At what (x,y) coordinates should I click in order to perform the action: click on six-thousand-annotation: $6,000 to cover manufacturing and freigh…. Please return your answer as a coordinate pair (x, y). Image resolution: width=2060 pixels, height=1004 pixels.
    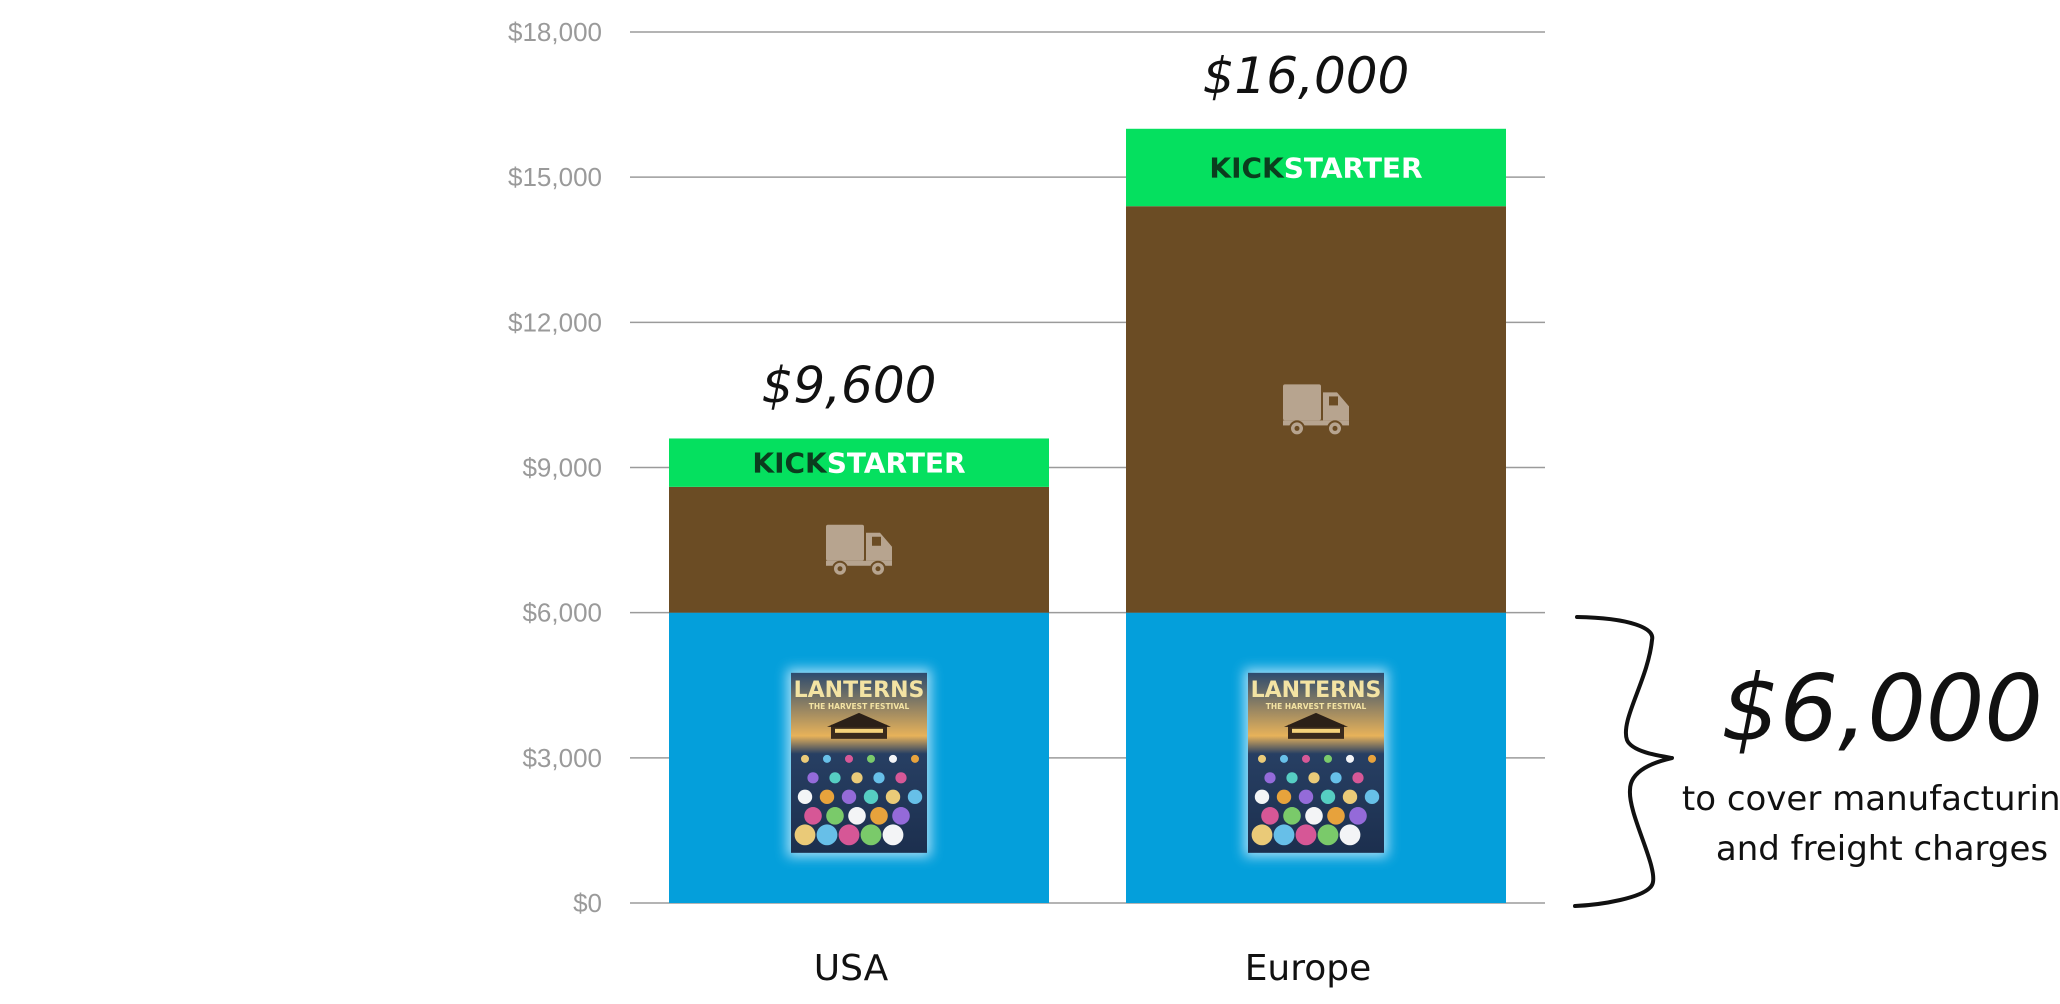
    Looking at the image, I should click on (1816, 761).